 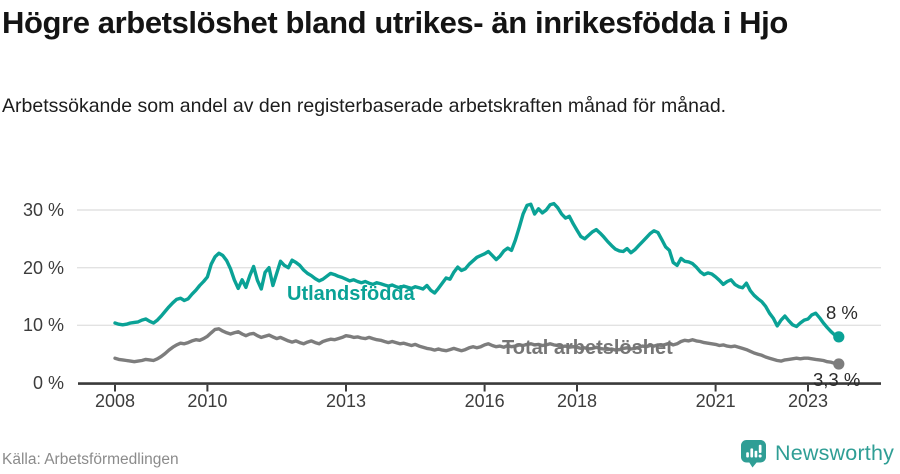 I want to click on newsworthy-logo: Newsworthy, so click(x=817, y=453).